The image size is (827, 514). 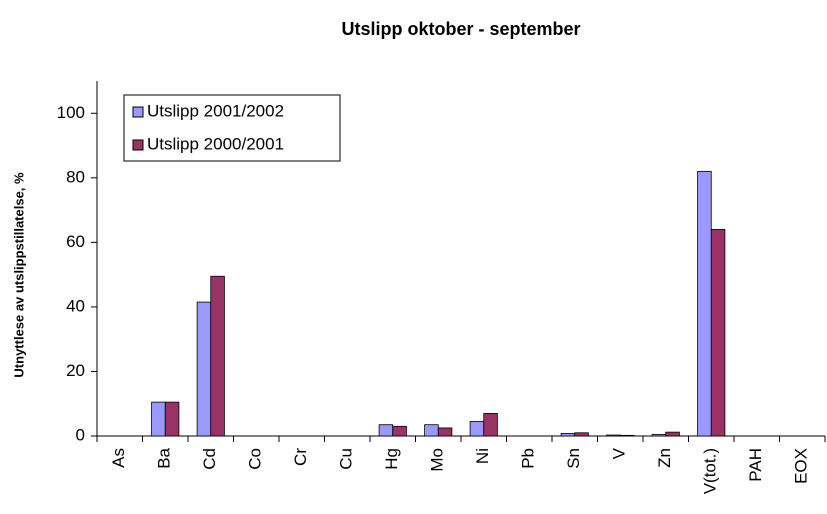 I want to click on x-tick-label: Mo, so click(x=437, y=460).